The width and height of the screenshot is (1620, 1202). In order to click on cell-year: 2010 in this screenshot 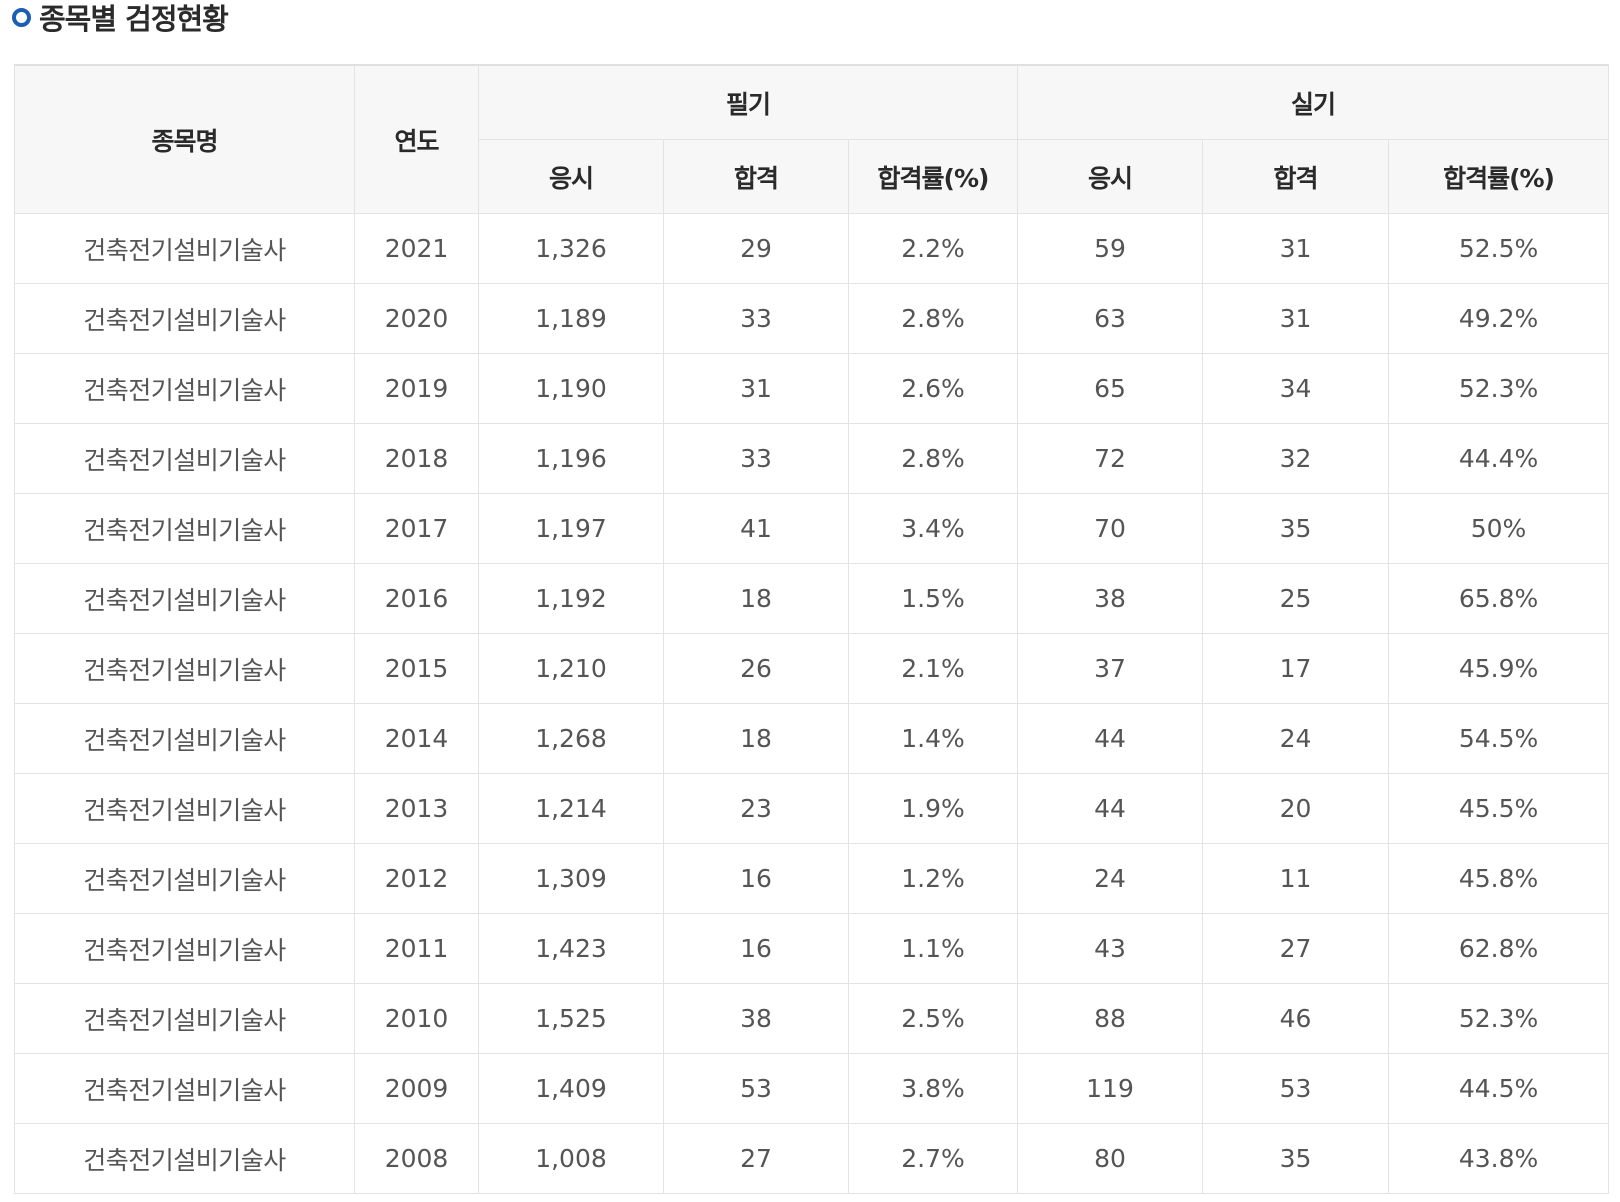, I will do `click(416, 1018)`.